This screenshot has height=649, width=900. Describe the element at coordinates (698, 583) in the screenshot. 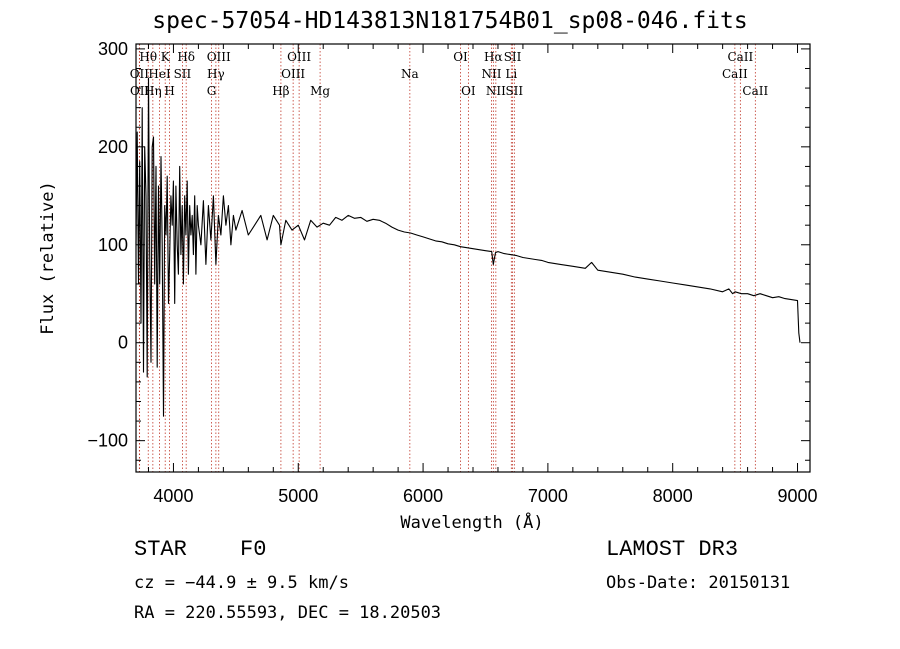

I see `observation-date: Obs-Date: 20150131` at that location.